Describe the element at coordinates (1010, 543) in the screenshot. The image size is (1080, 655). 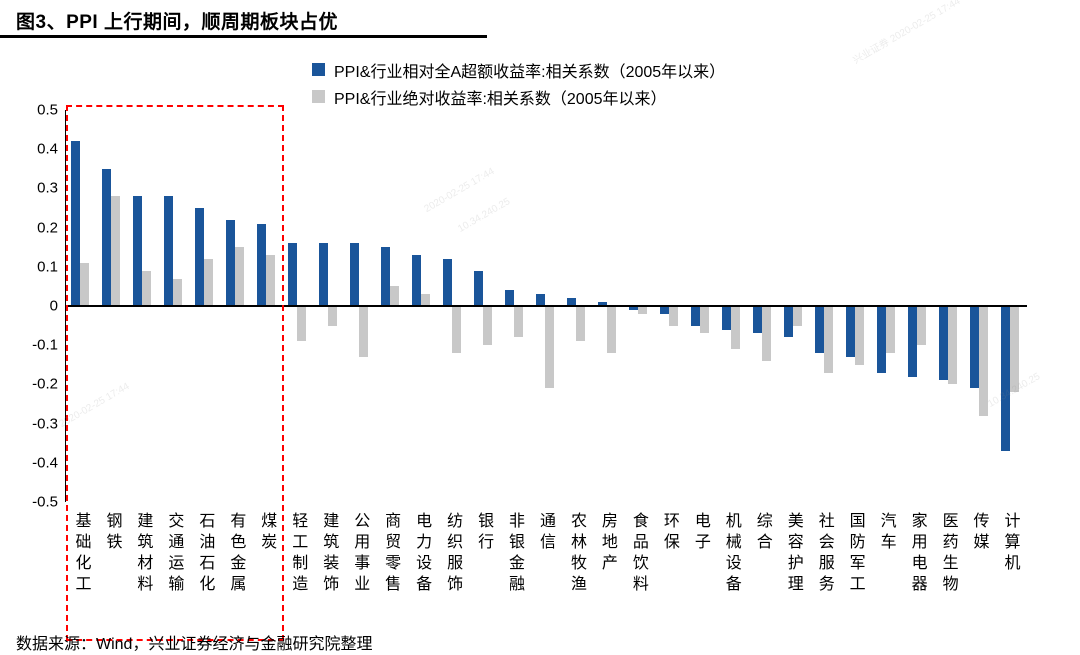
I see `x-category-label: 计算机` at that location.